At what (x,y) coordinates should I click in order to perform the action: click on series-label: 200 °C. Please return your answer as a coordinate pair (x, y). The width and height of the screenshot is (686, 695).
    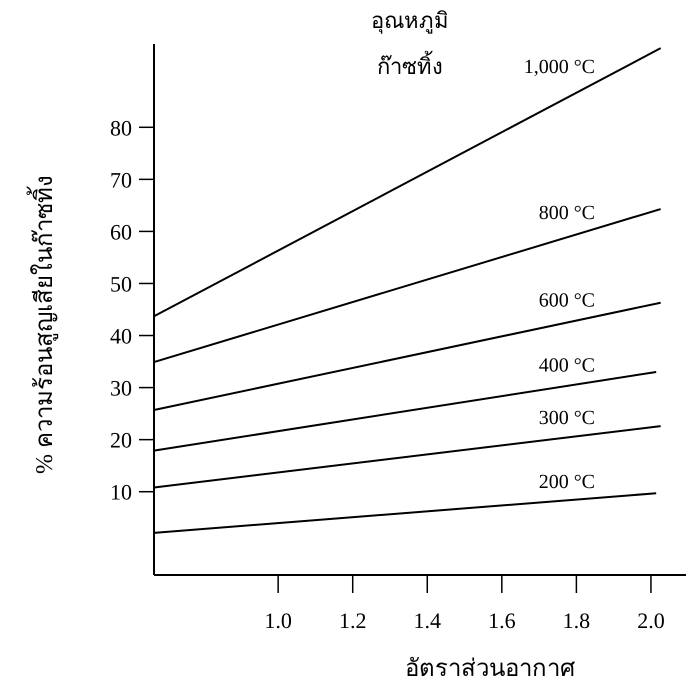
    Looking at the image, I should click on (567, 482).